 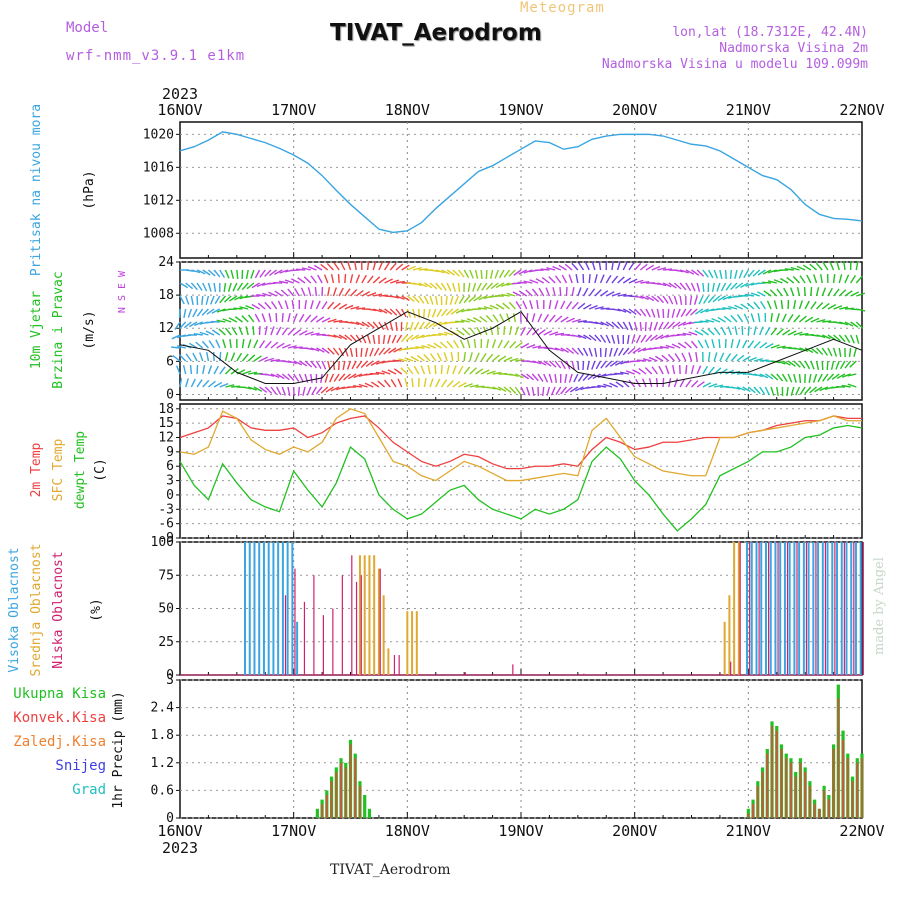 What do you see at coordinates (80, 766) in the screenshot?
I see `legend-snow: Snijeg` at bounding box center [80, 766].